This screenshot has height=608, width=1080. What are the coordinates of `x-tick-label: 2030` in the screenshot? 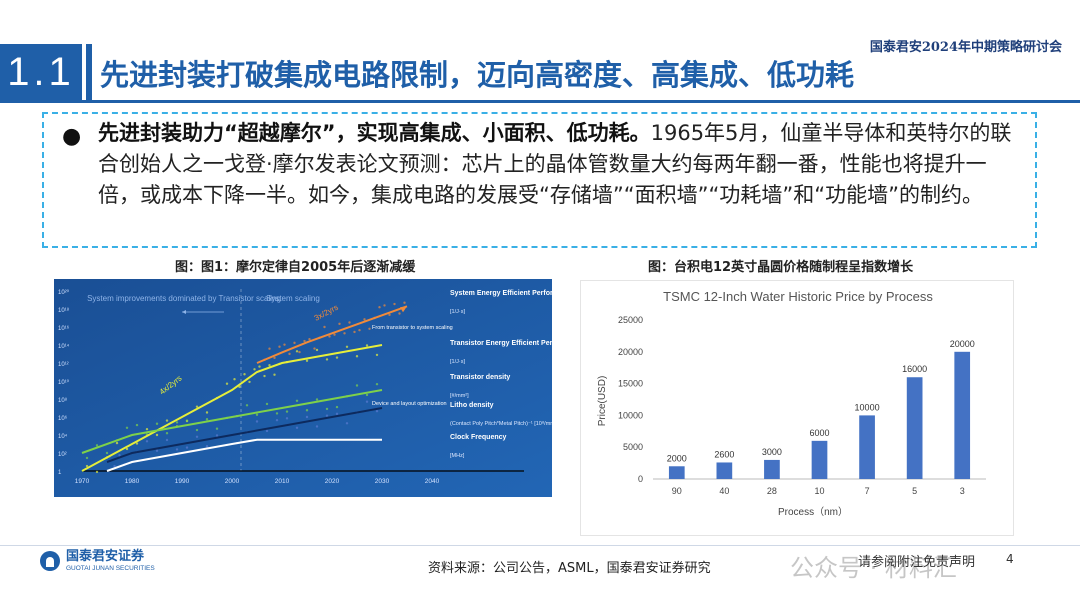 It's located at (382, 481).